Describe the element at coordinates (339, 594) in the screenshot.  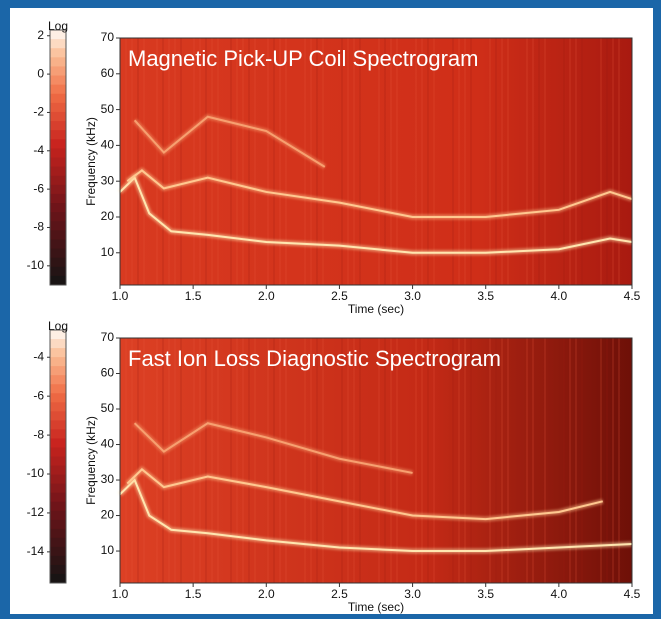
I see `x-tick-label: 2.5` at that location.